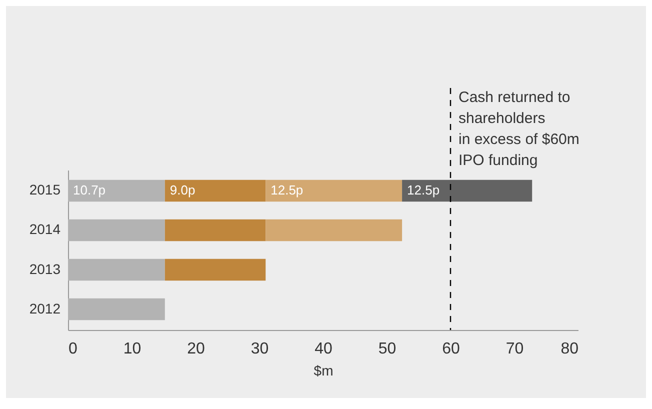 This screenshot has height=409, width=652. Describe the element at coordinates (73, 349) in the screenshot. I see `x-tick-label: 0` at that location.